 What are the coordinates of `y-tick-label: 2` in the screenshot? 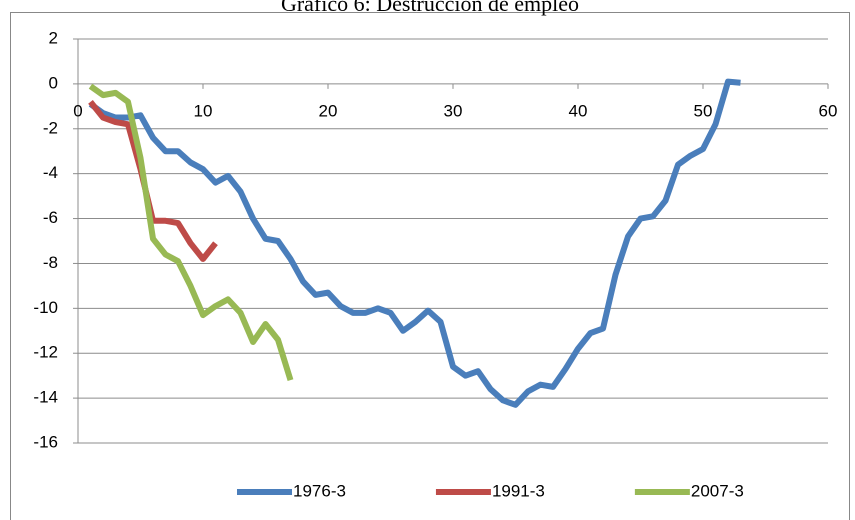 It's located at (53, 37).